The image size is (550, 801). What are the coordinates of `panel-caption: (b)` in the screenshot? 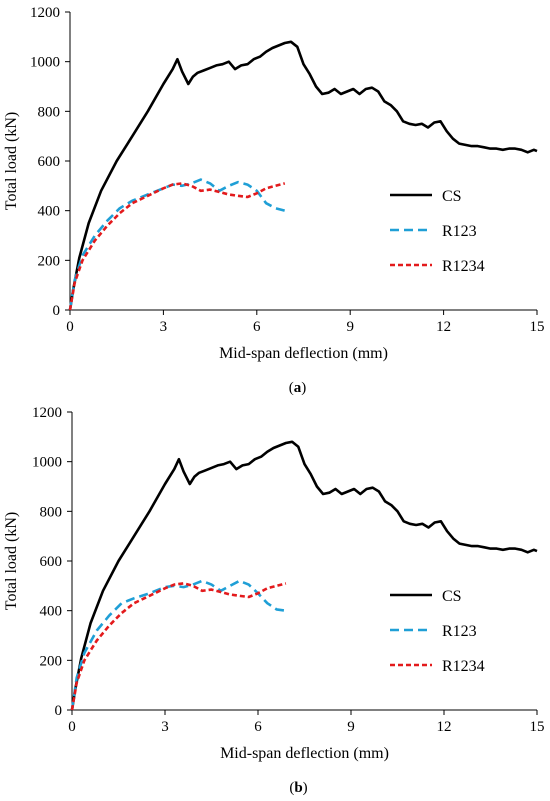 It's located at (298, 788).